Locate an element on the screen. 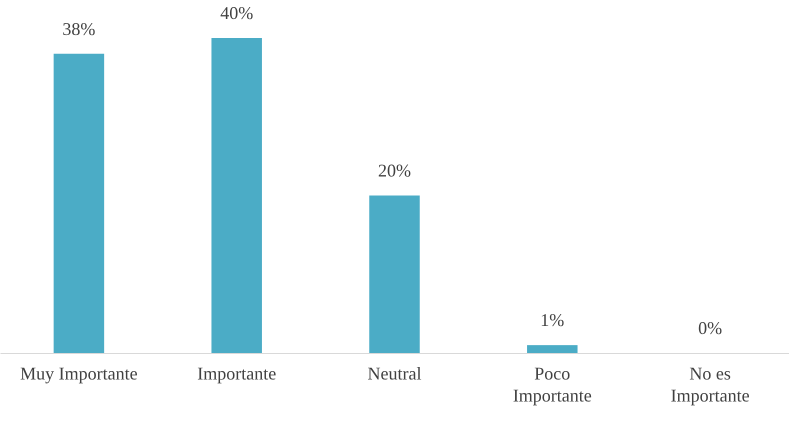 This screenshot has height=423, width=789. x-tick-label: Poco Importante is located at coordinates (552, 385).